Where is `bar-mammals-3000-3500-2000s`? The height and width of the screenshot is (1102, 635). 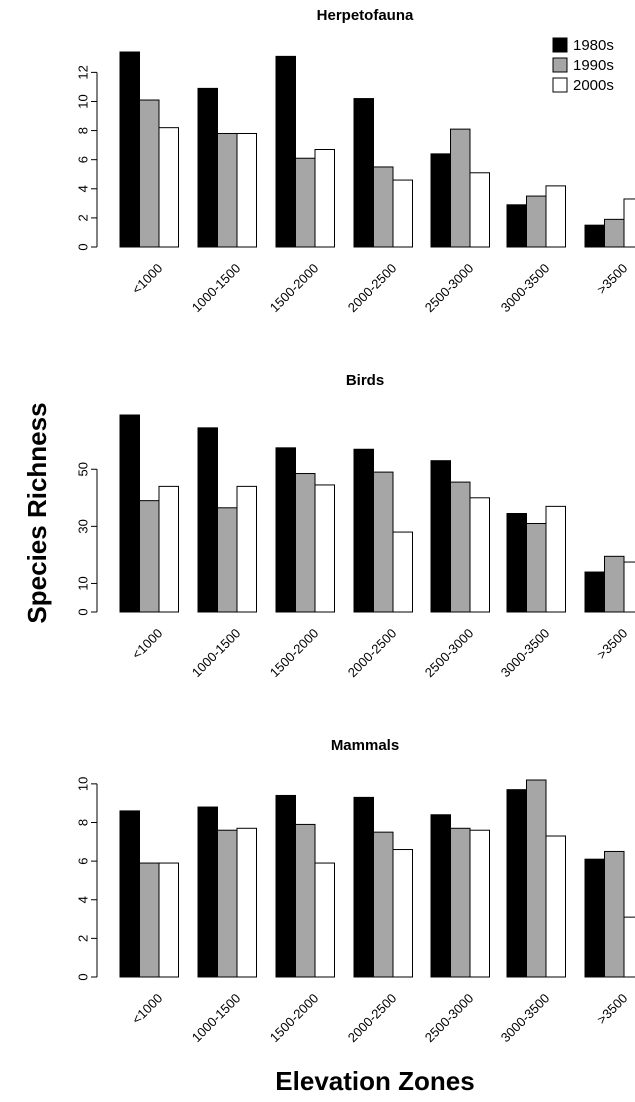
bar-mammals-3000-3500-2000s is located at coordinates (555, 906).